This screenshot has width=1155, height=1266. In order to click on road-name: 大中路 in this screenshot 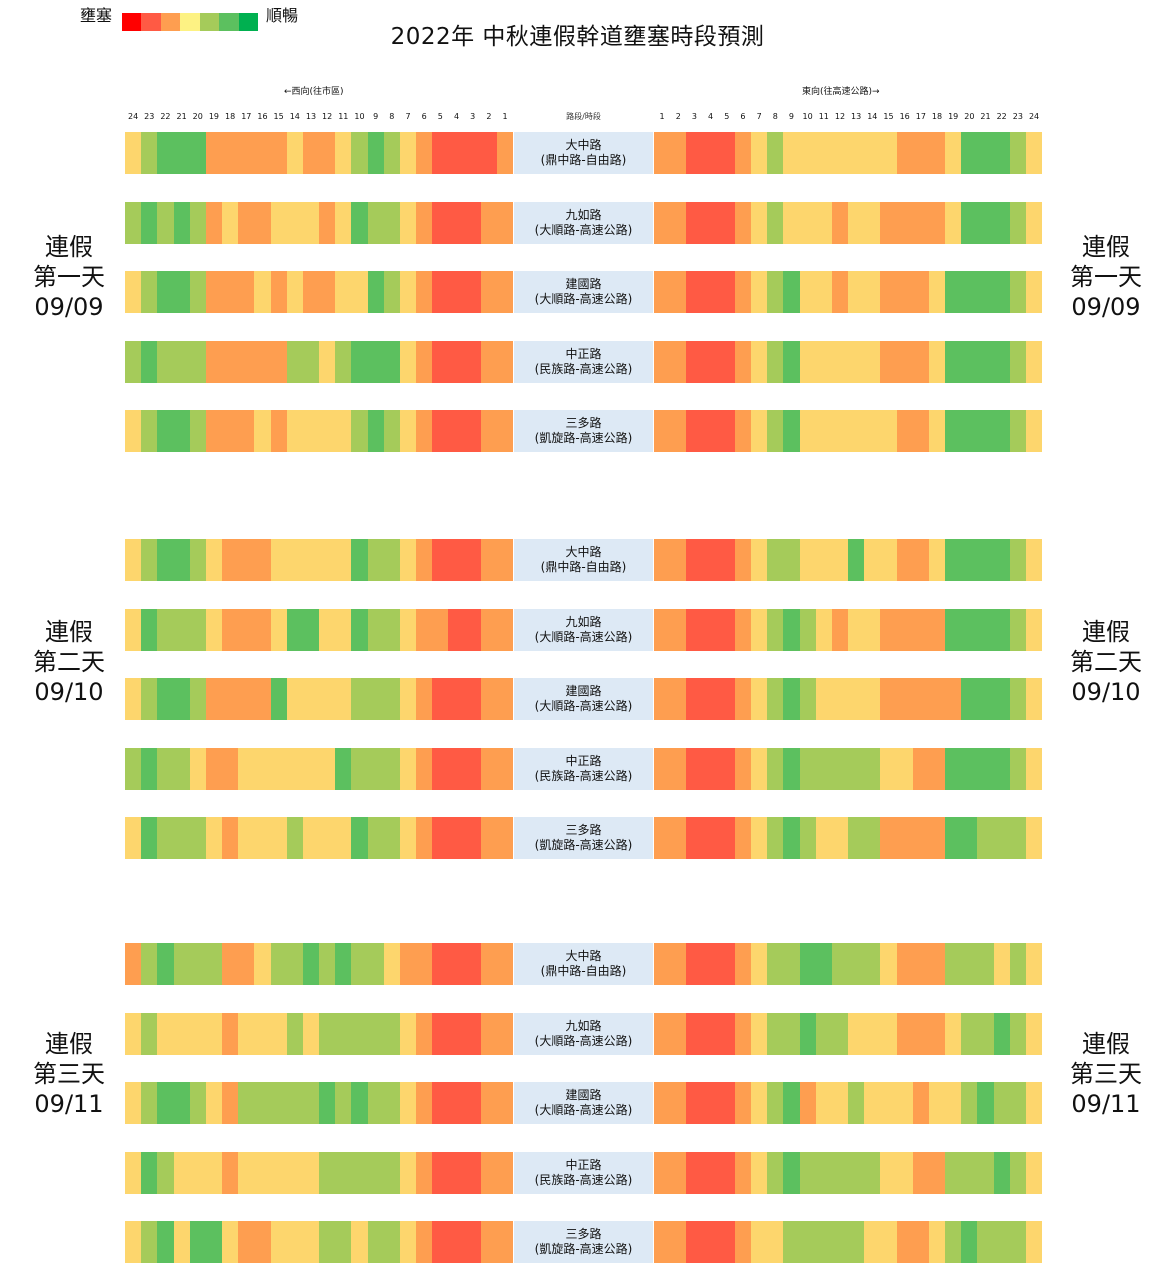, I will do `click(583, 145)`.